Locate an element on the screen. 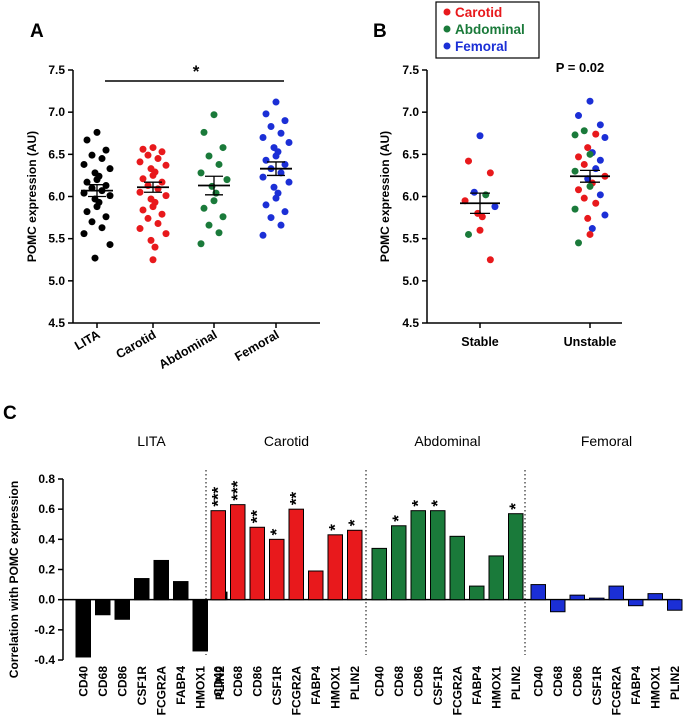 The image size is (685, 727). y-tick-label: 0.4 is located at coordinates (46, 539).